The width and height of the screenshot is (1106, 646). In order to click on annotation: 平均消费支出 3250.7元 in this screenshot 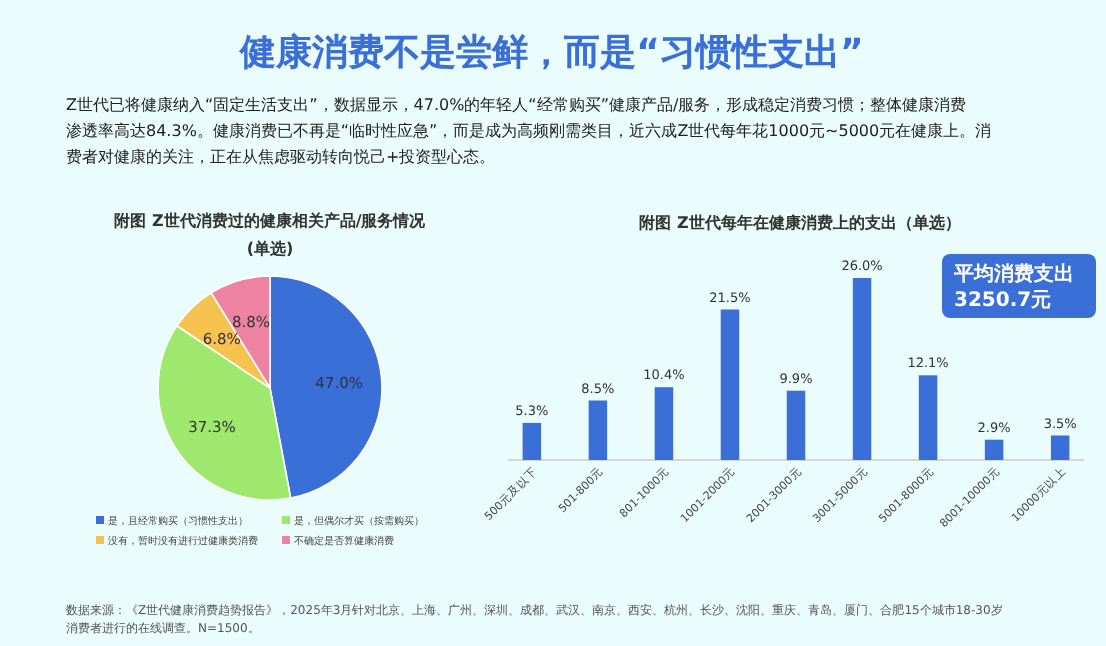, I will do `click(1013, 287)`.